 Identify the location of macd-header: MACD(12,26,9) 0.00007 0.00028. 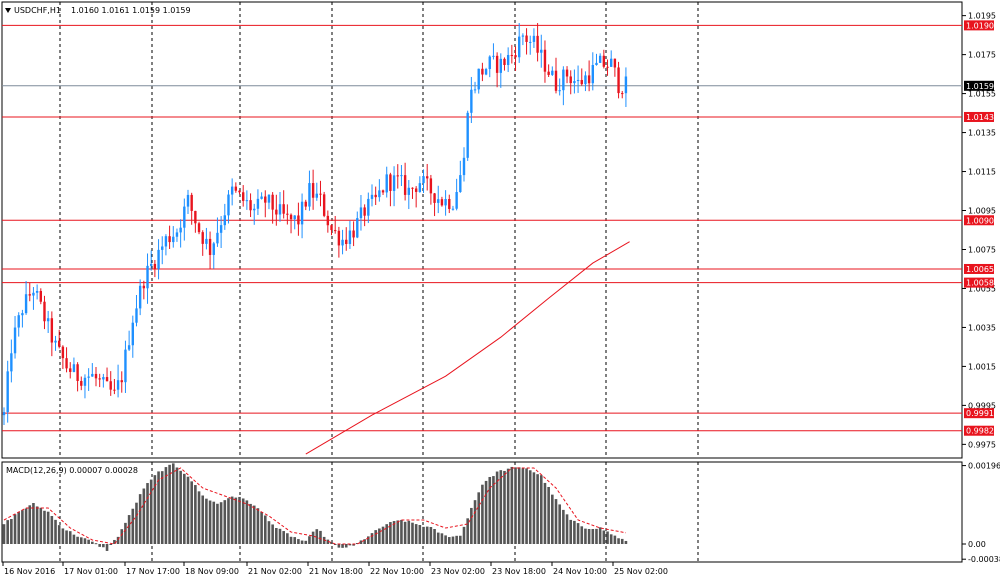
(72, 470).